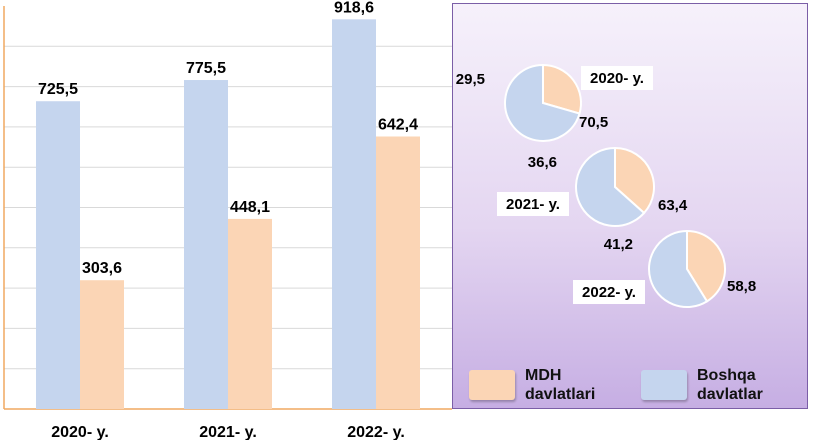 Image resolution: width=815 pixels, height=440 pixels. Describe the element at coordinates (664, 385) in the screenshot. I see `legend-swatch-boshqa` at that location.